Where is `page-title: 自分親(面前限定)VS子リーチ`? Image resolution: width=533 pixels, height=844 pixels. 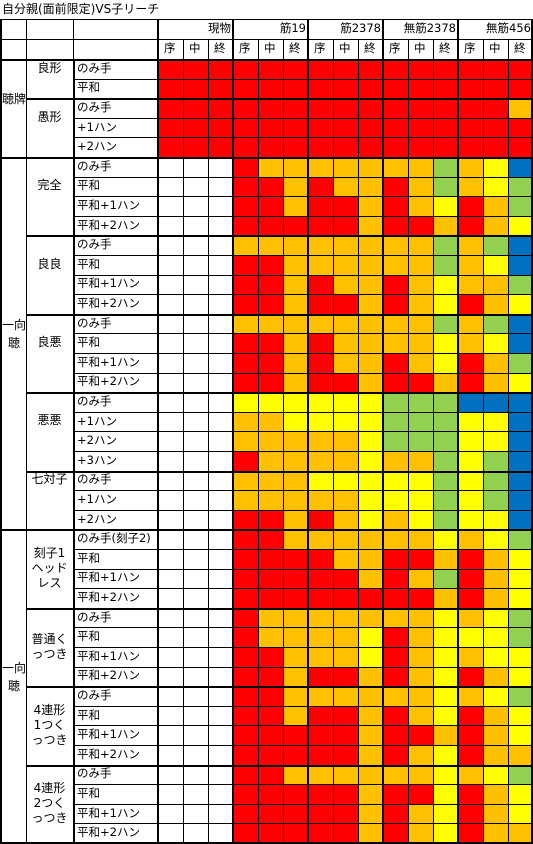 page-title: 自分親(面前限定)VS子リーチ is located at coordinates (81, 9).